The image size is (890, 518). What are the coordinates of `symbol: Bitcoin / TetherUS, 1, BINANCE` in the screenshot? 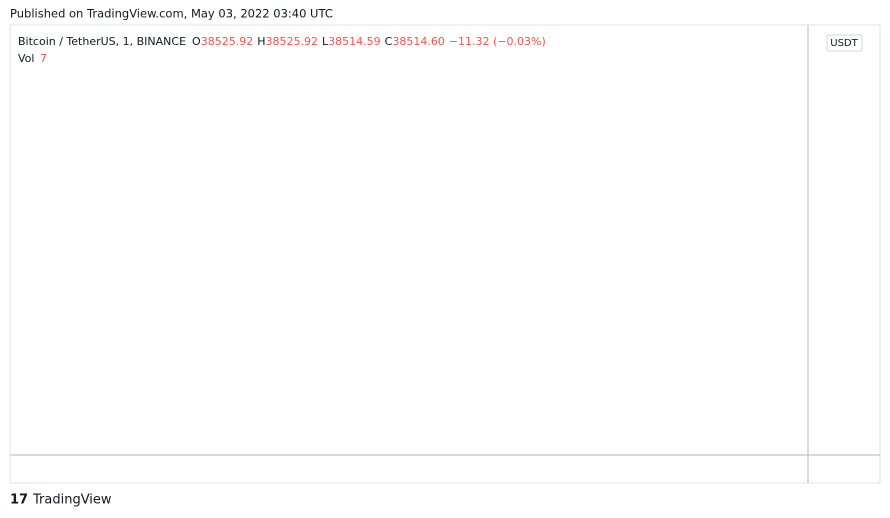 It's located at (102, 41).